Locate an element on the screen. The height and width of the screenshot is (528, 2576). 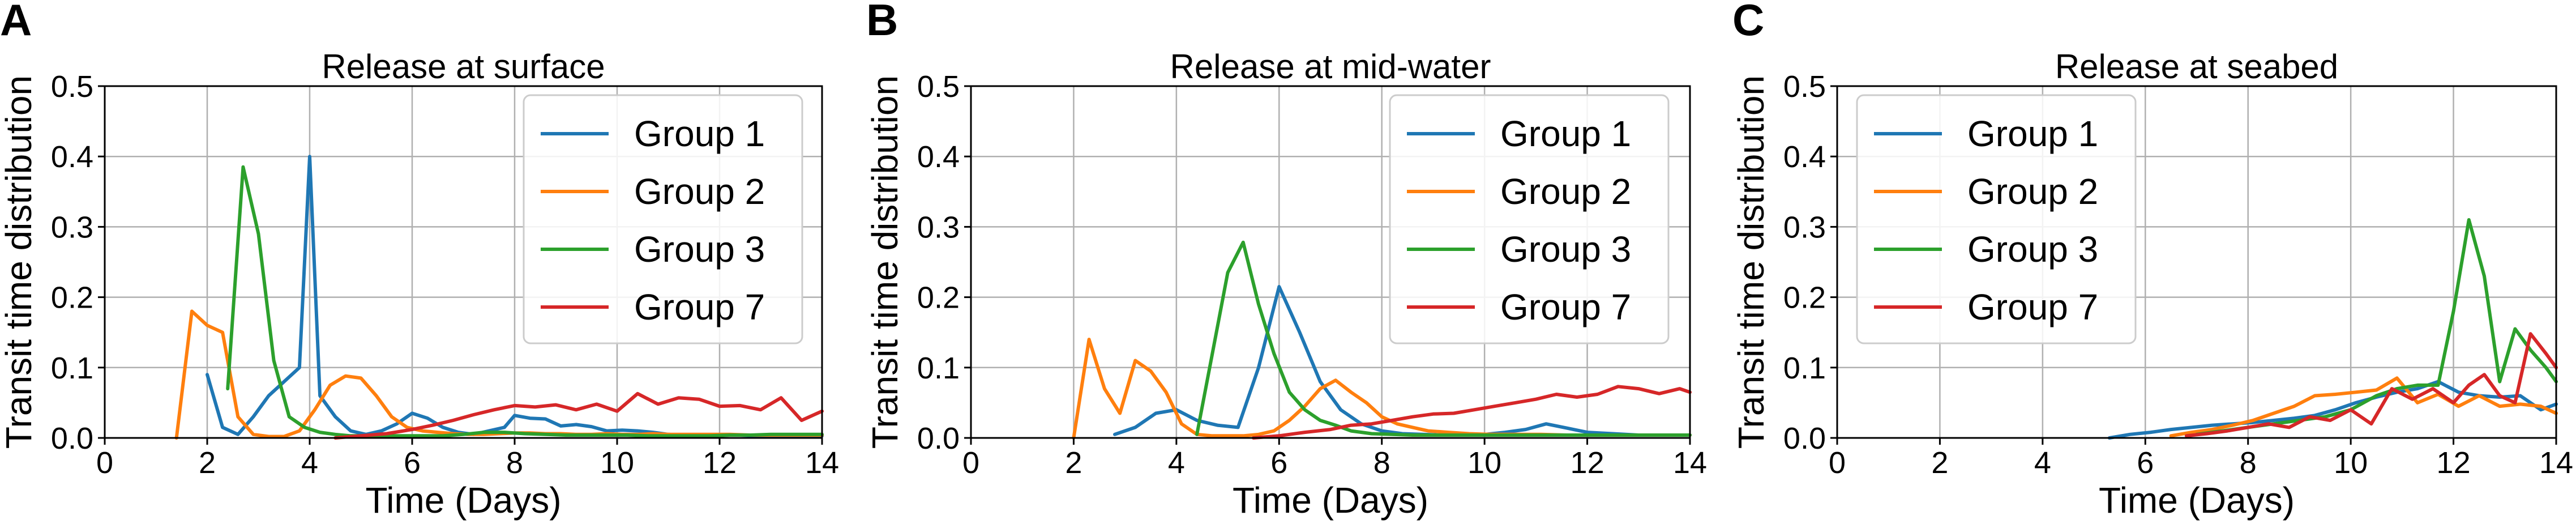
panel-title: Release at surface is located at coordinates (463, 67).